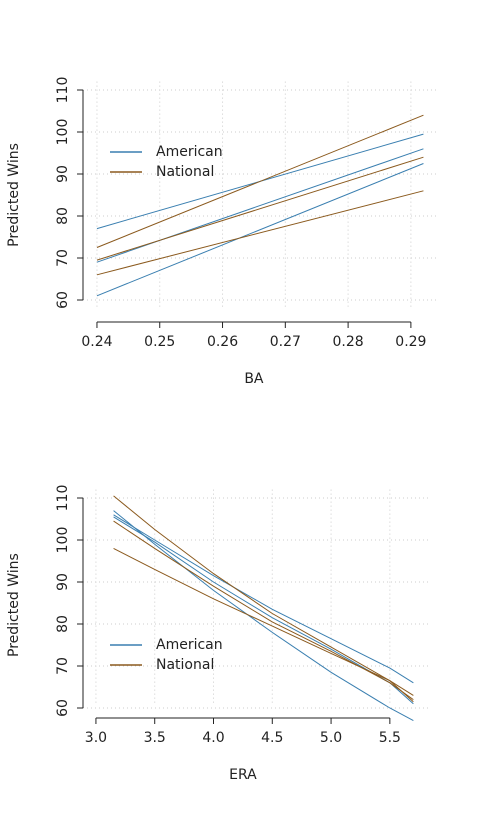  What do you see at coordinates (96, 342) in the screenshot?
I see `x-tick-label: 0.24` at bounding box center [96, 342].